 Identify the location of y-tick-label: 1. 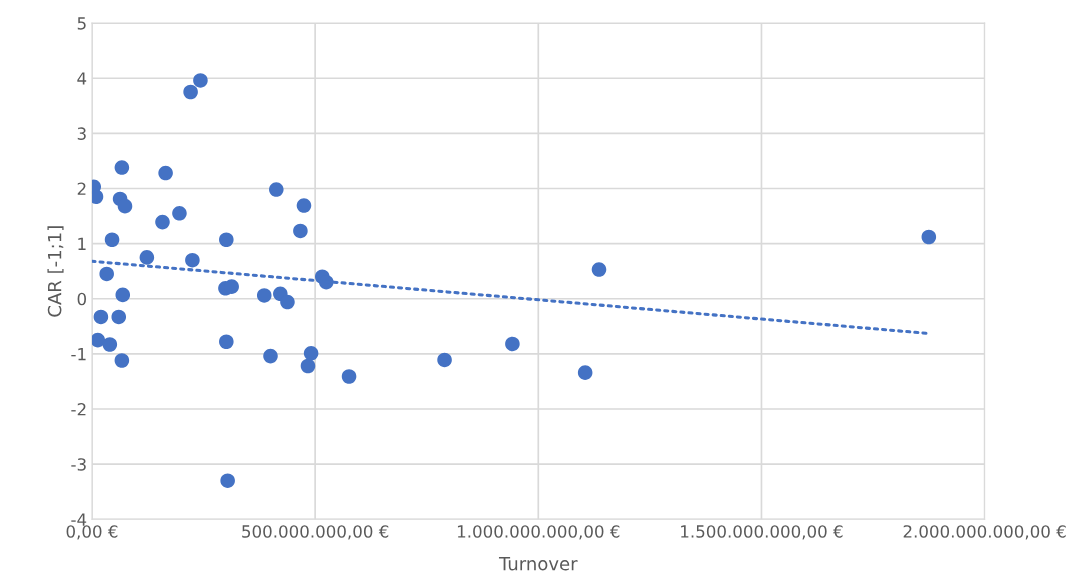
(82, 243).